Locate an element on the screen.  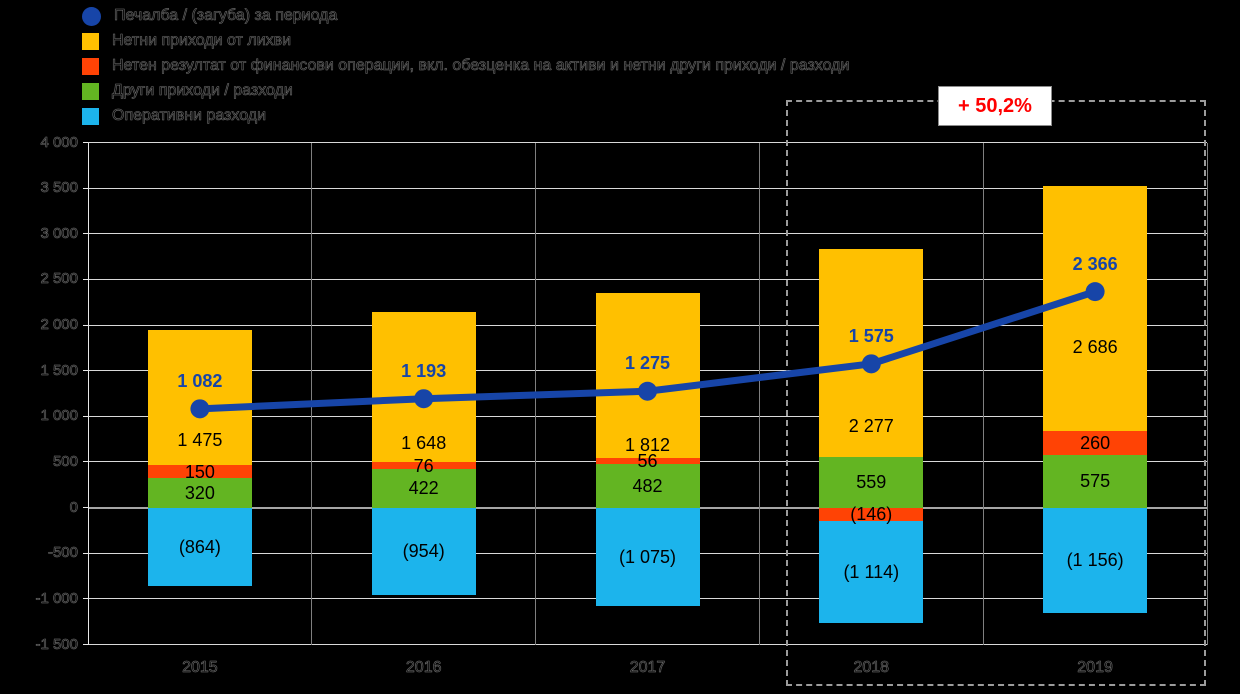
x-tick-label: 2017 is located at coordinates (647, 668).